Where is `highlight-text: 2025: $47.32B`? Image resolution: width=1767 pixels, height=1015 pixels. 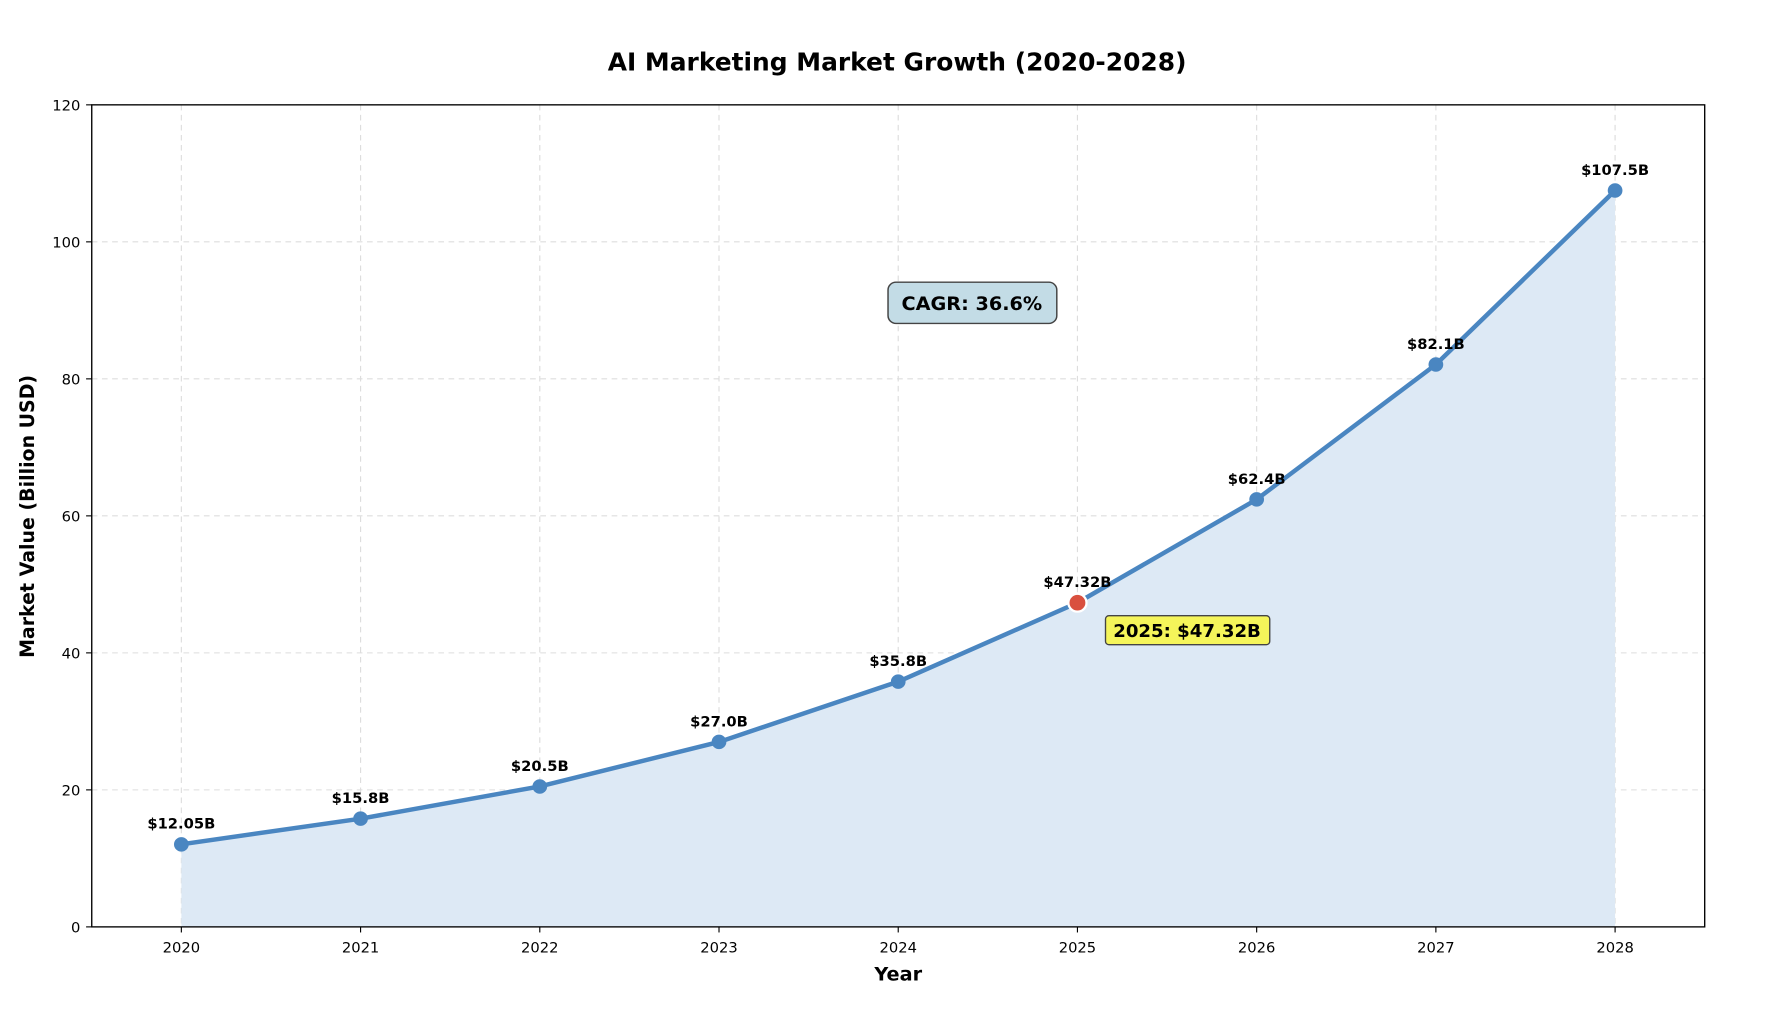 highlight-text: 2025: $47.32B is located at coordinates (1187, 631).